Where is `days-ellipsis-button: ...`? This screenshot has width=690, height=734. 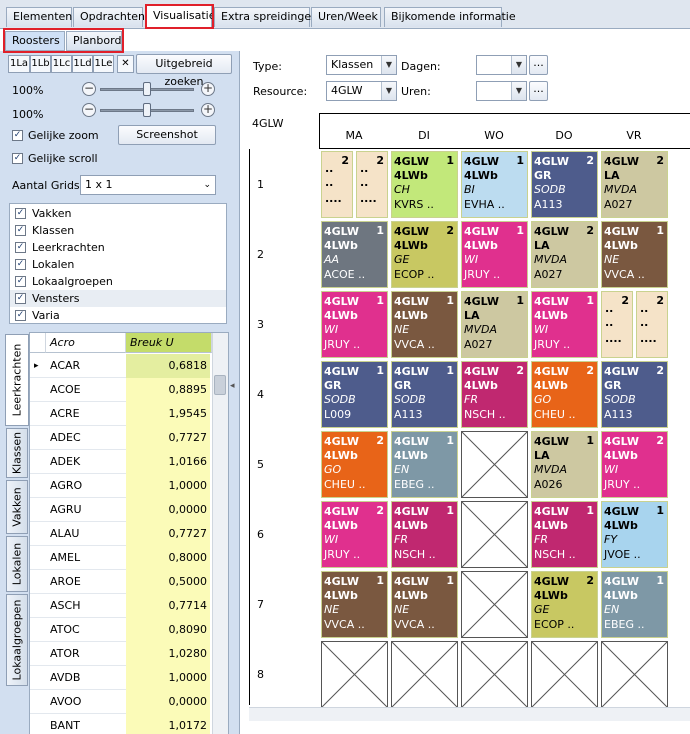 days-ellipsis-button: ... is located at coordinates (538, 65).